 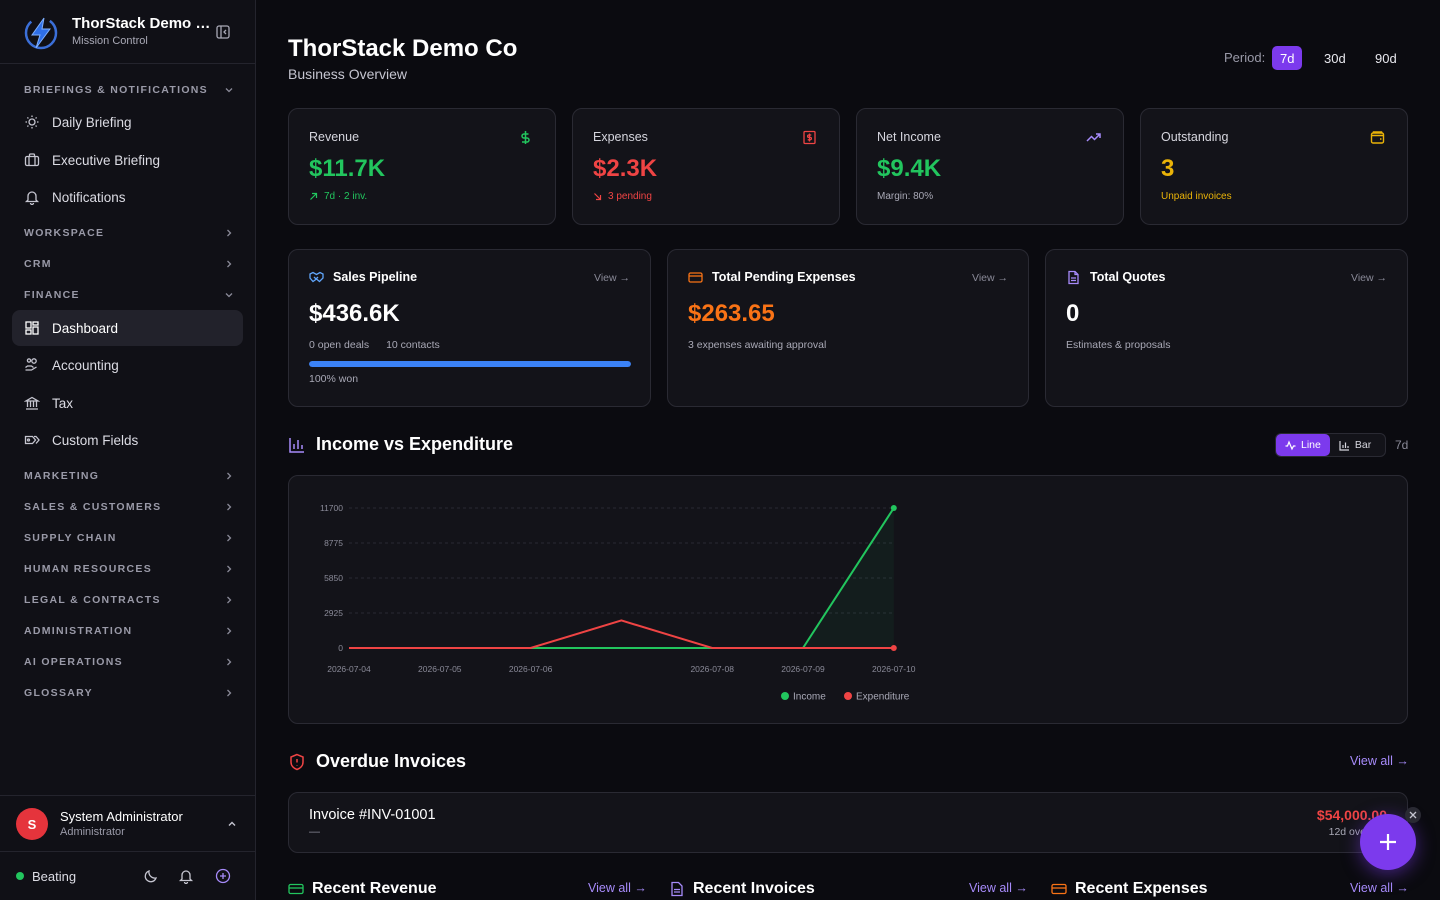 I want to click on plus-icon, so click(x=1388, y=842).